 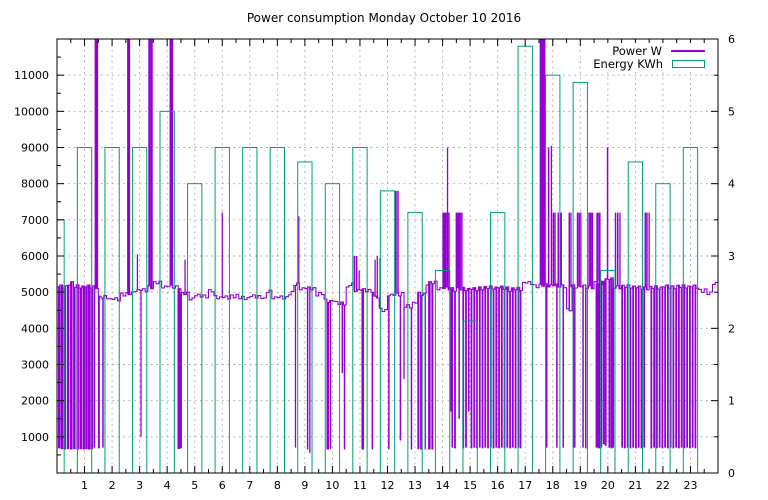 I want to click on energy-box-sample-icon, so click(x=688, y=63).